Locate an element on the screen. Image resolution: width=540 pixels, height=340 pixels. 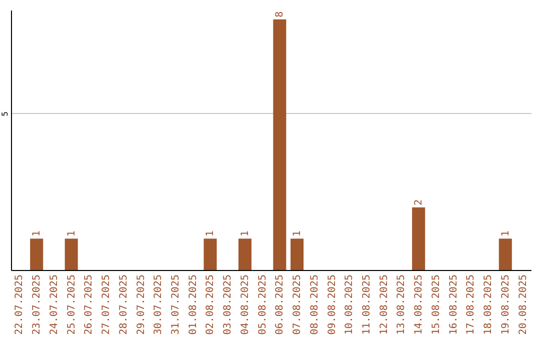
x-tick-label: 29.07.2025 is located at coordinates (141, 304).